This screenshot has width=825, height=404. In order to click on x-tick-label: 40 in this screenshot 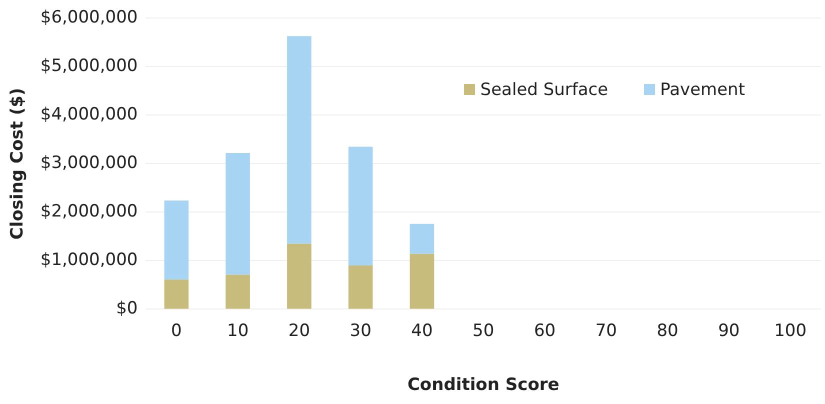, I will do `click(422, 330)`.